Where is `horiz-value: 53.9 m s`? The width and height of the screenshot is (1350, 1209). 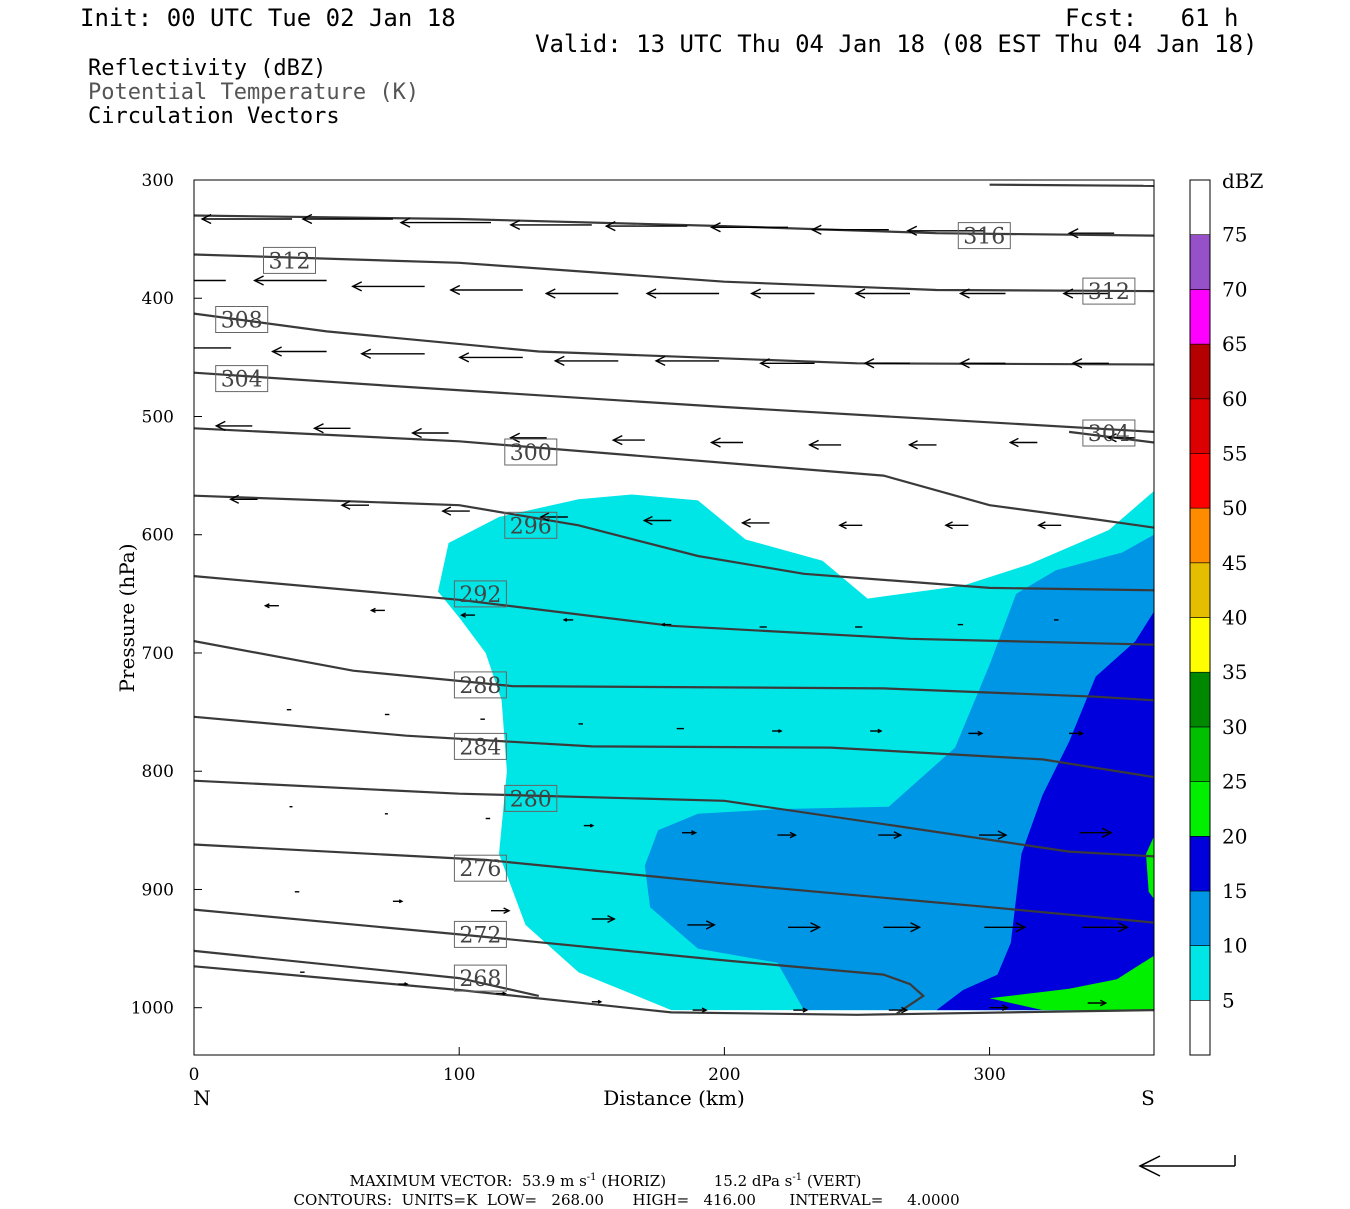
horiz-value: 53.9 m s is located at coordinates (554, 1181).